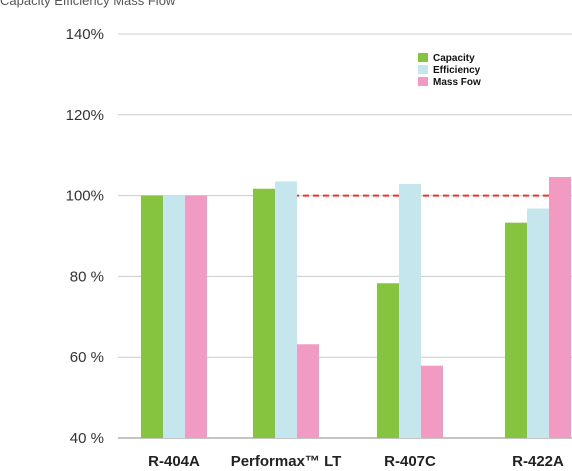 The height and width of the screenshot is (471, 572). Describe the element at coordinates (286, 461) in the screenshot. I see `category-label: Performax™ LT` at that location.